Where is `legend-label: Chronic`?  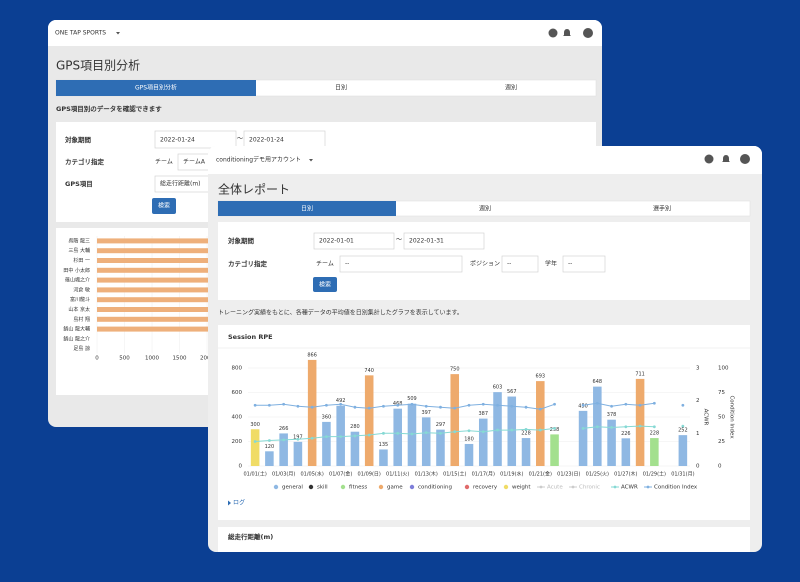 legend-label: Chronic is located at coordinates (589, 488).